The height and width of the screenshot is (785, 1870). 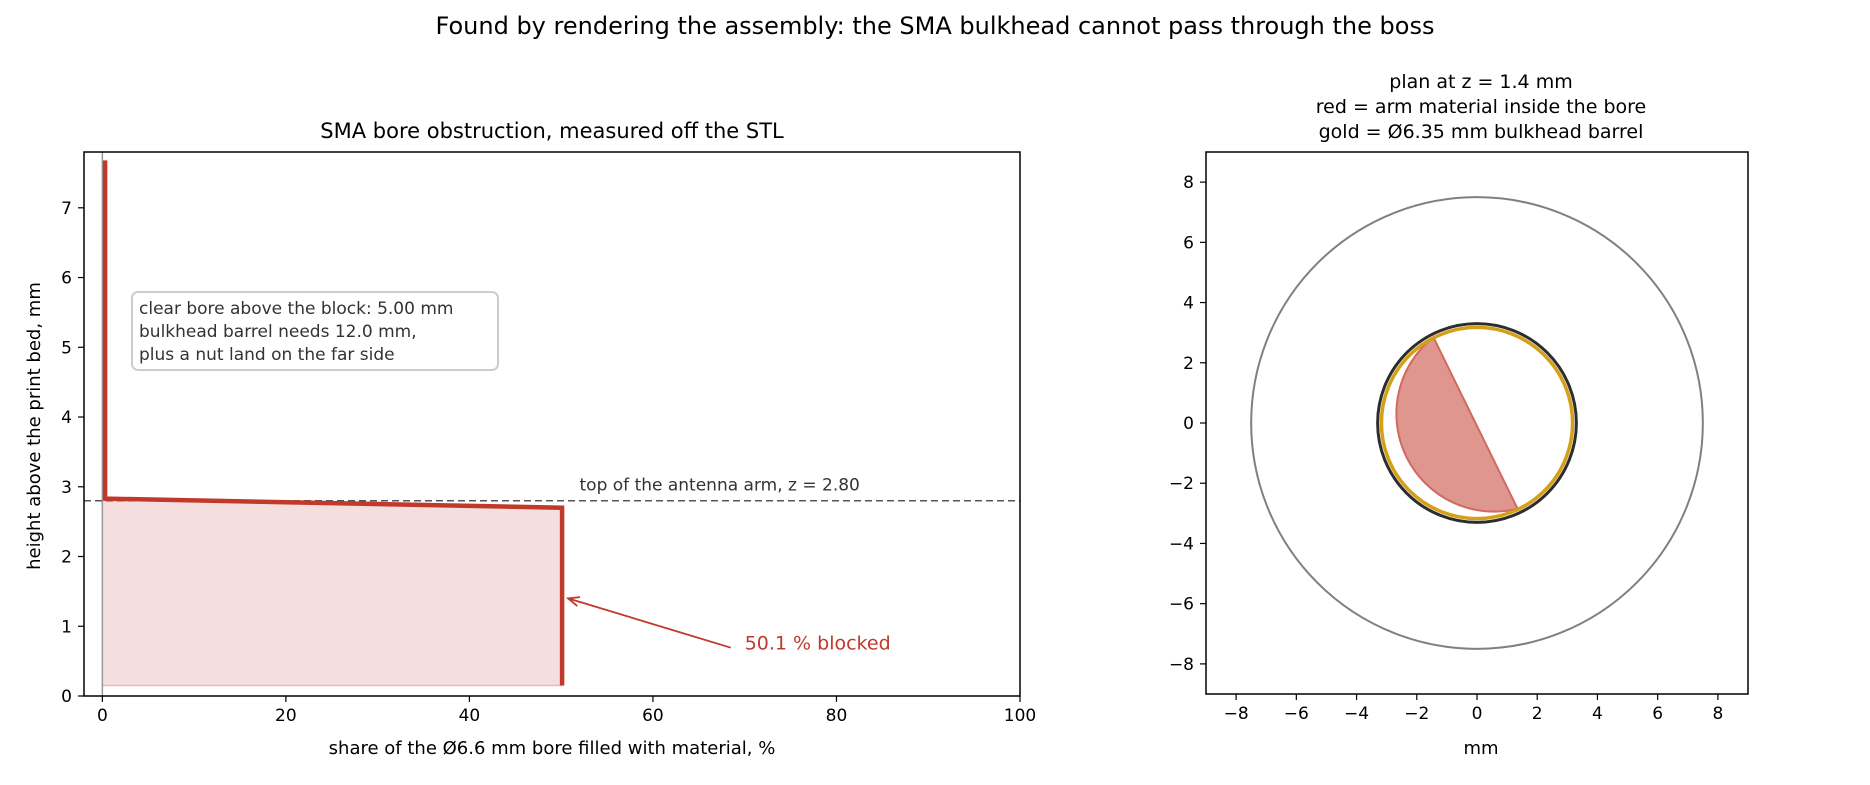 I want to click on blocked-percent-annotation: 50.1 % blocked, so click(x=818, y=644).